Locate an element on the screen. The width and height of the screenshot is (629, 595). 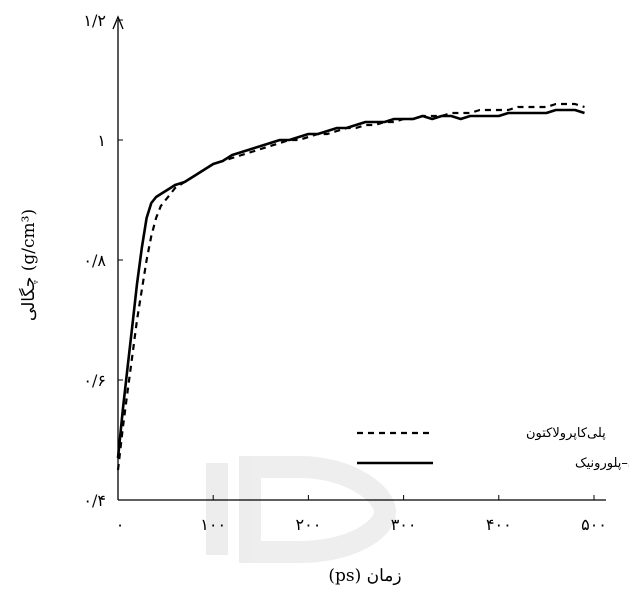
x-tick-label-2: ۲۰۰ is located at coordinates (309, 524).